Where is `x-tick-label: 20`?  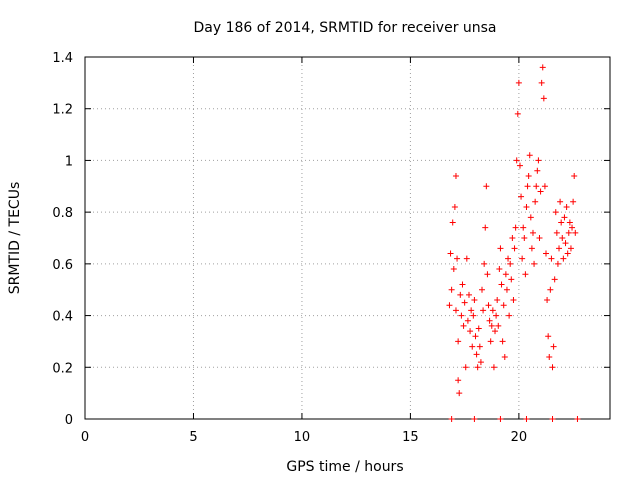
x-tick-label: 20 is located at coordinates (519, 437).